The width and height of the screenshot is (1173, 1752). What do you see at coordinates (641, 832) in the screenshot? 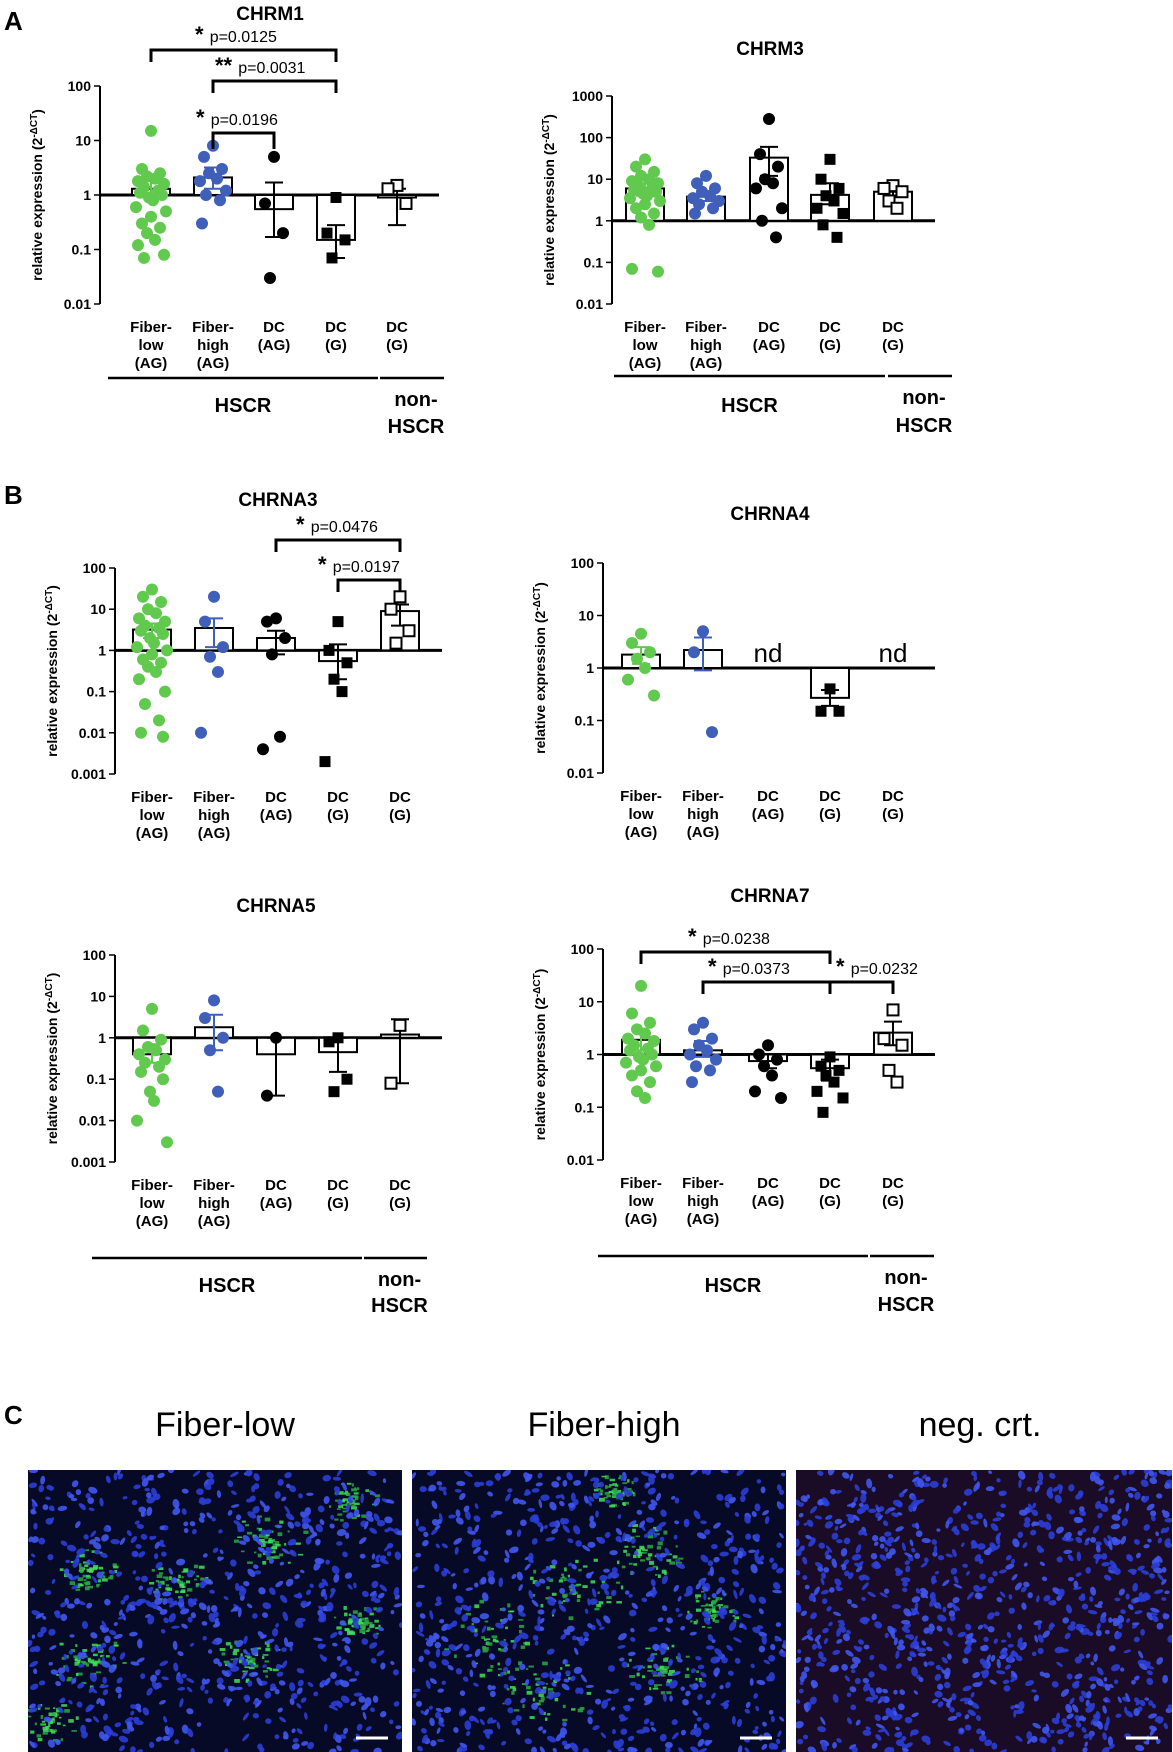
I see `category-label: (AG)` at bounding box center [641, 832].